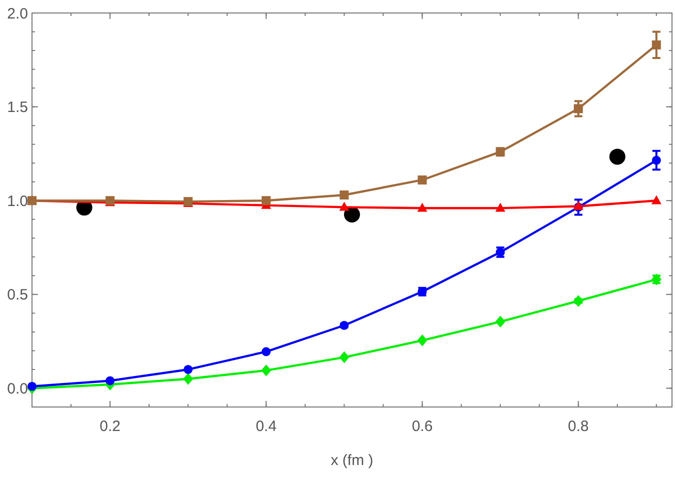 The image size is (675, 480). What do you see at coordinates (578, 426) in the screenshot?
I see `x-tick-label: 0.8` at bounding box center [578, 426].